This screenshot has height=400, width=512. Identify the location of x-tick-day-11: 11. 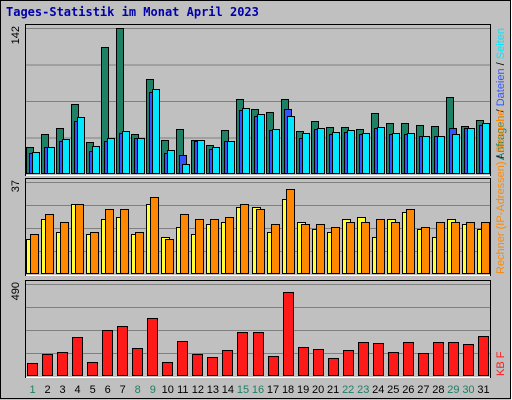
(182, 390).